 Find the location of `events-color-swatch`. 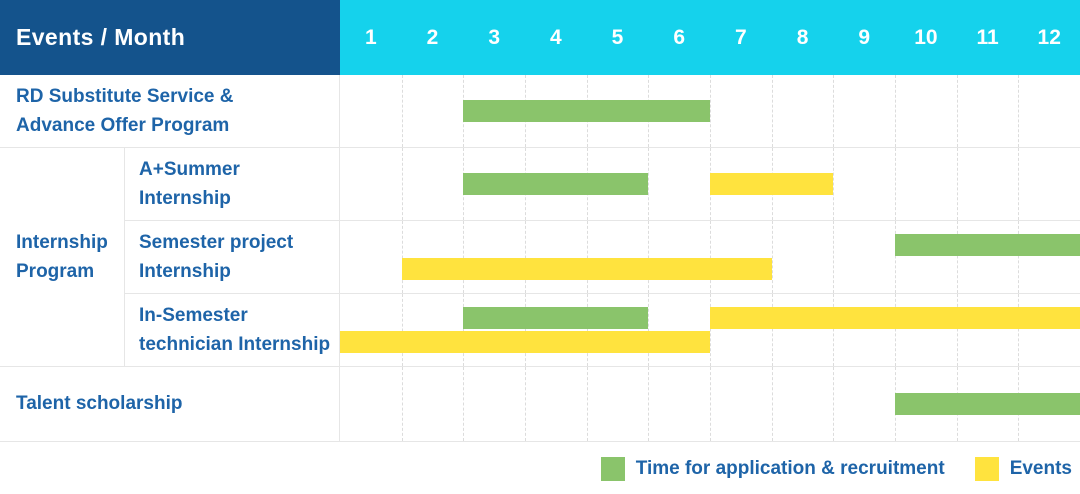

events-color-swatch is located at coordinates (986, 469).